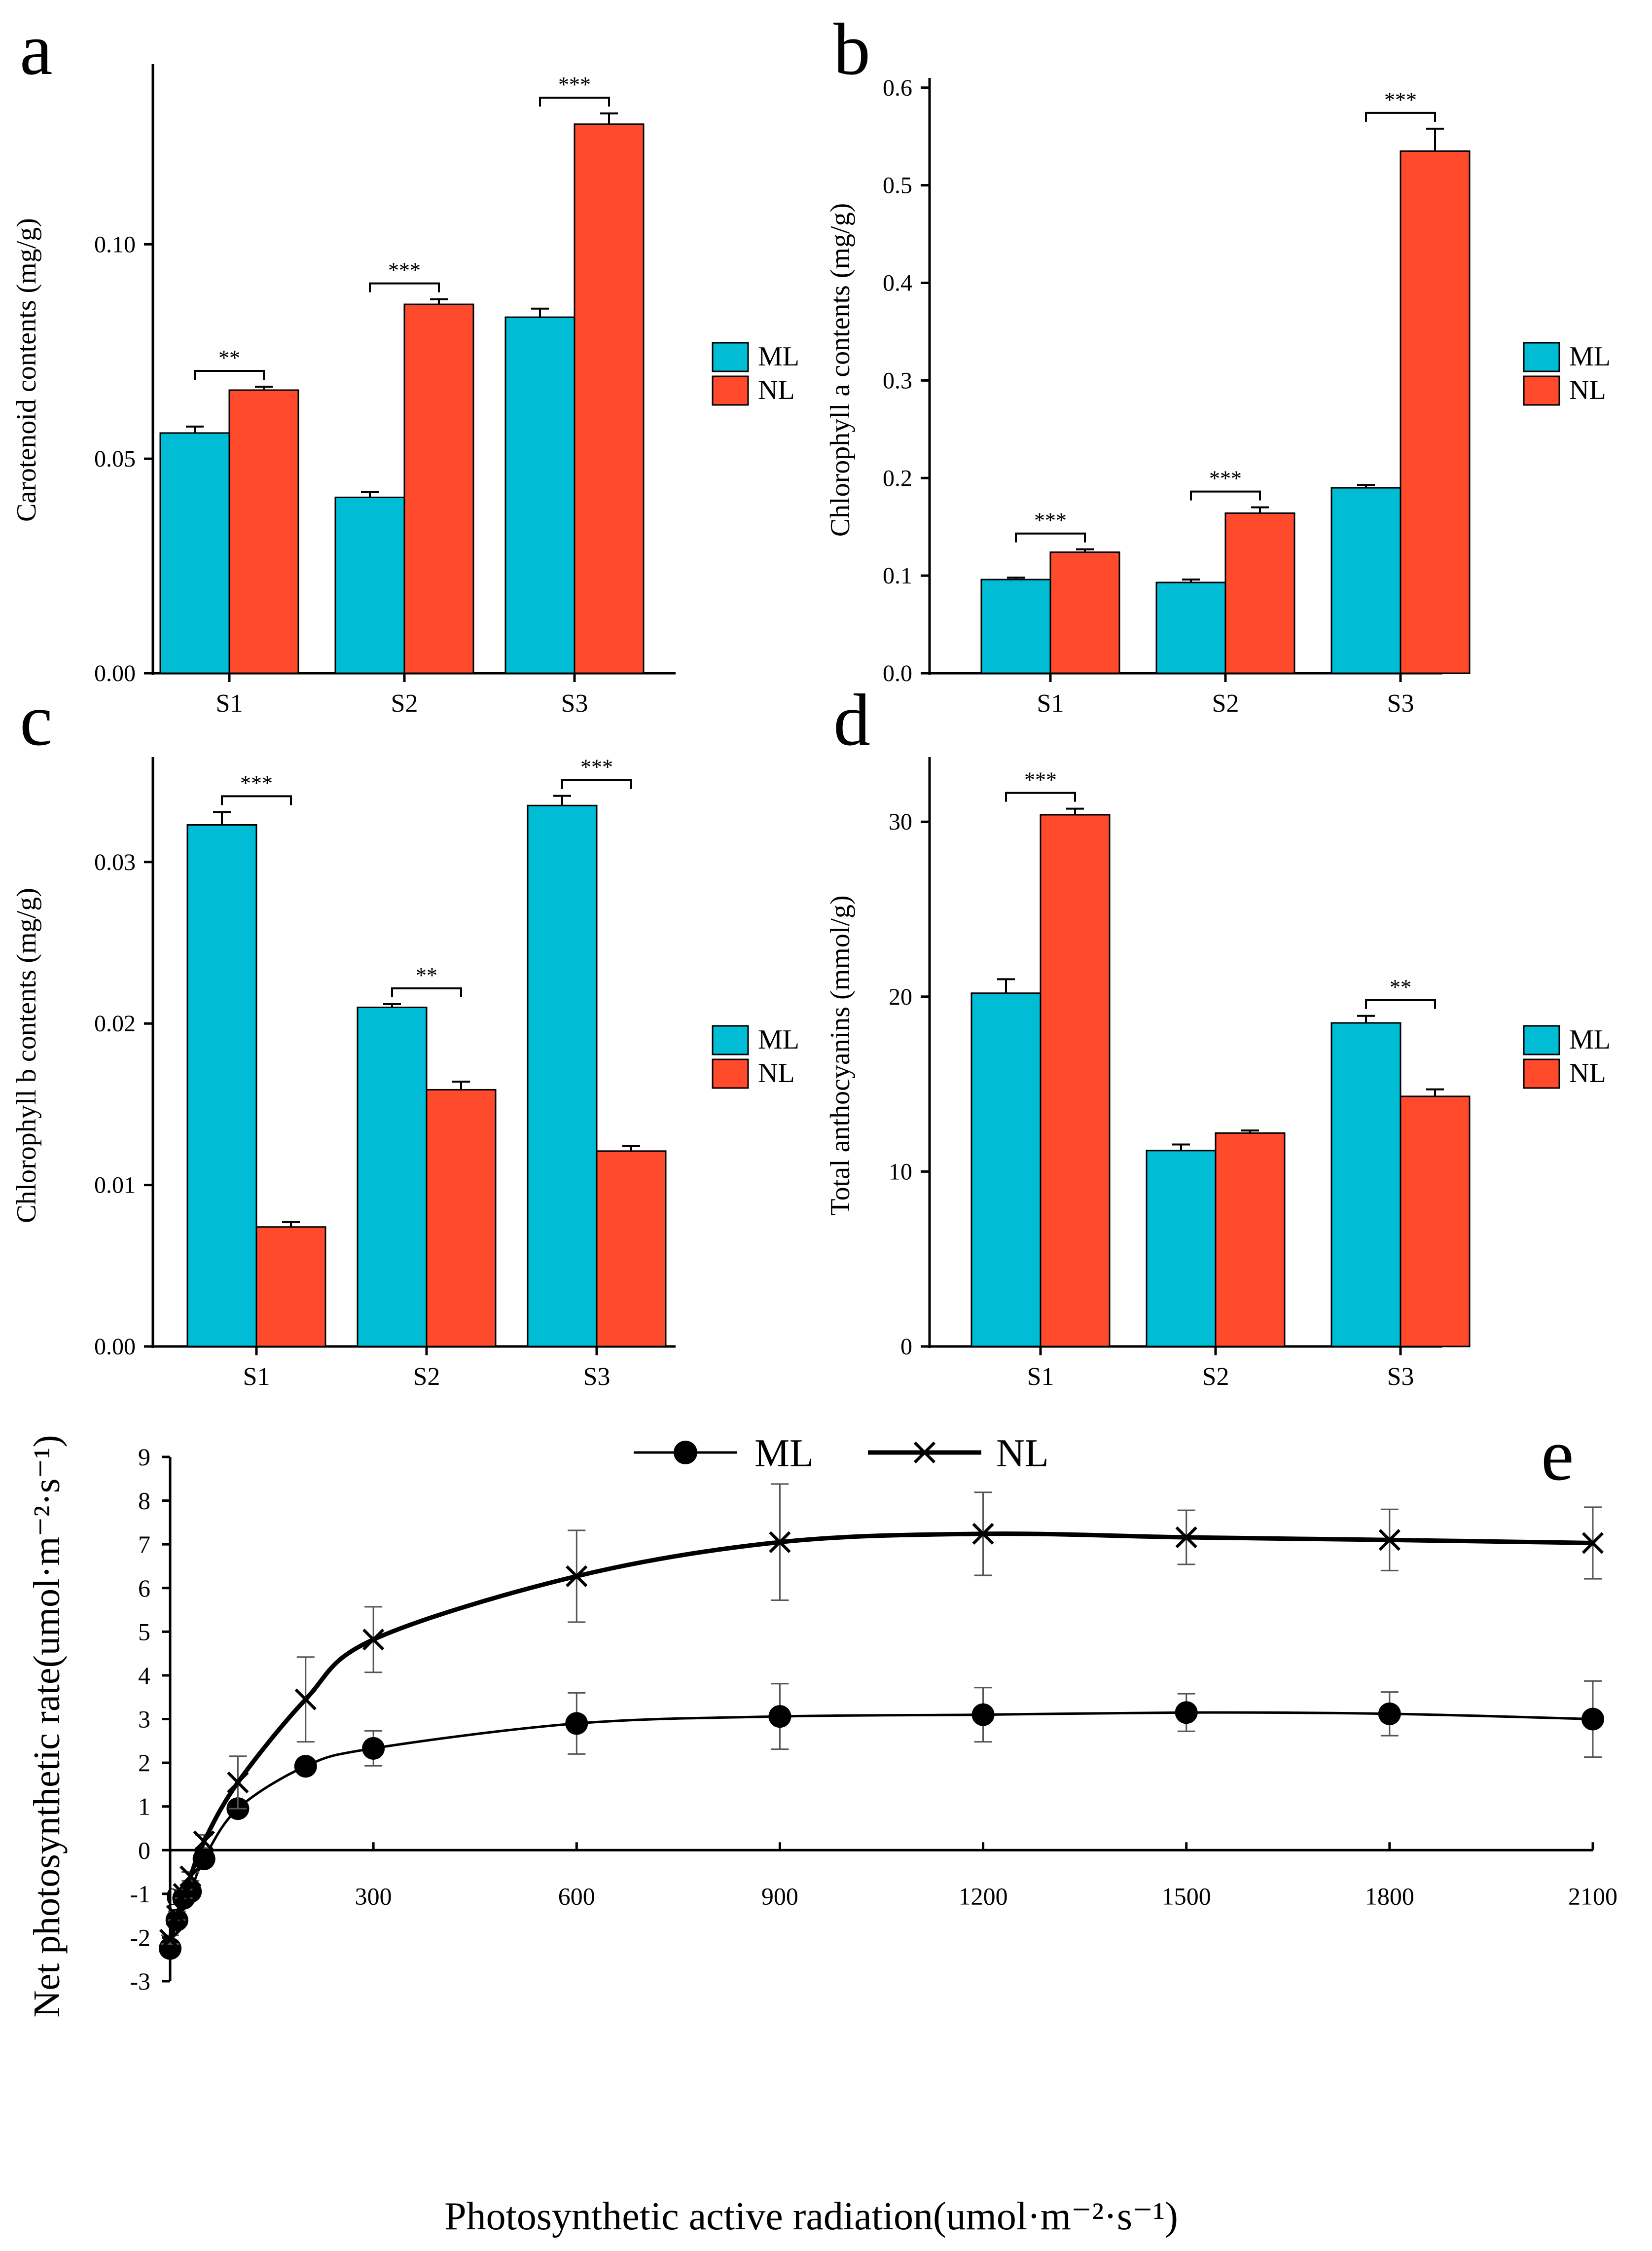 The image size is (1652, 2251). Describe the element at coordinates (841, 370) in the screenshot. I see `y-axis-title: Chlorophyll a contents (mg/g)` at that location.